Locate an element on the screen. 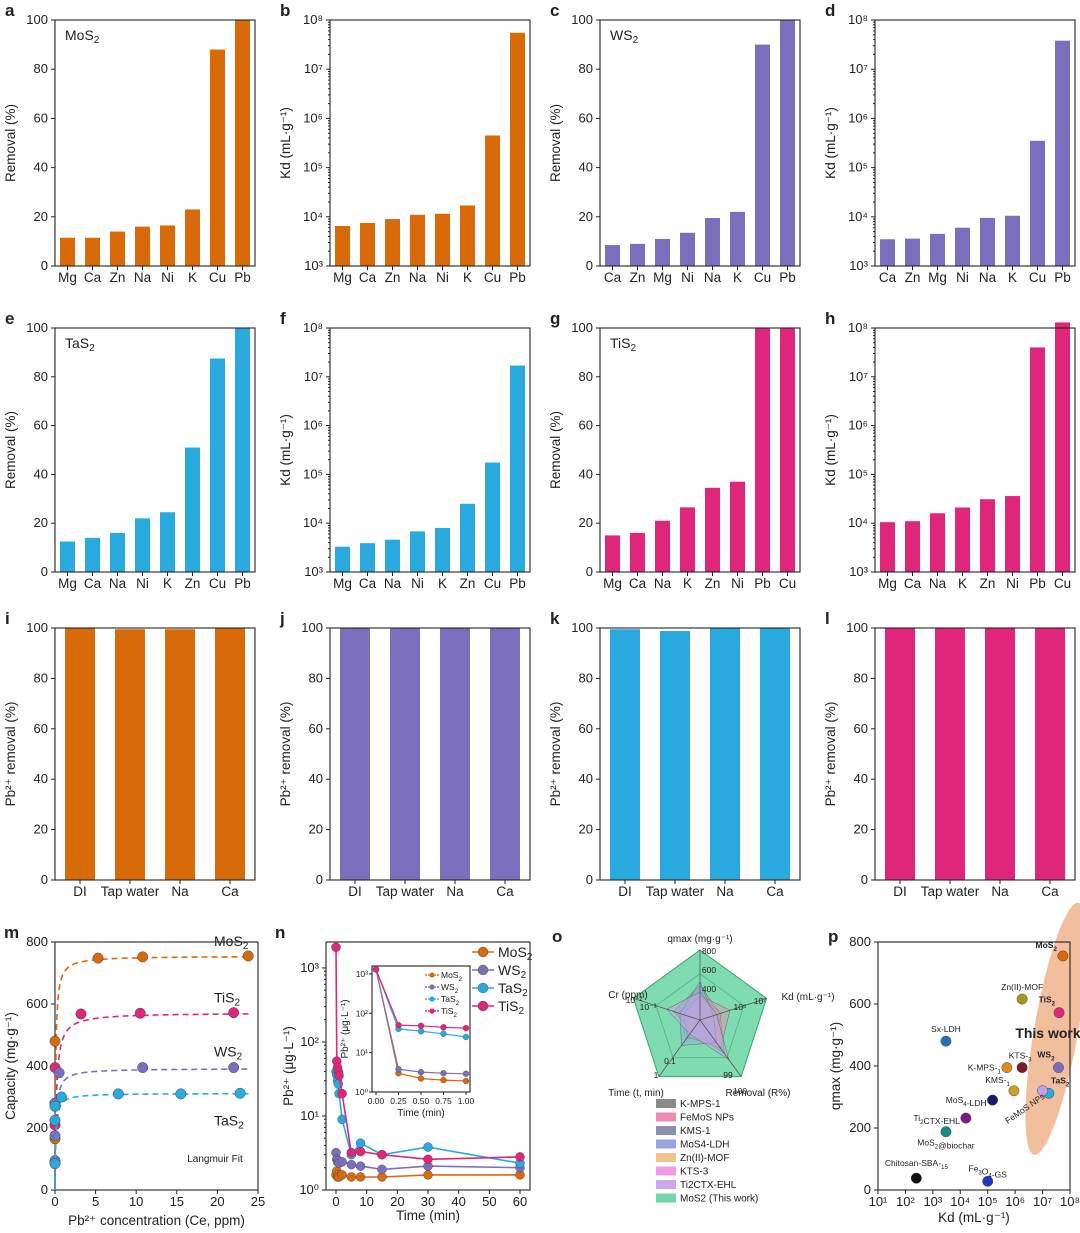  bar-ca is located at coordinates (637, 552).